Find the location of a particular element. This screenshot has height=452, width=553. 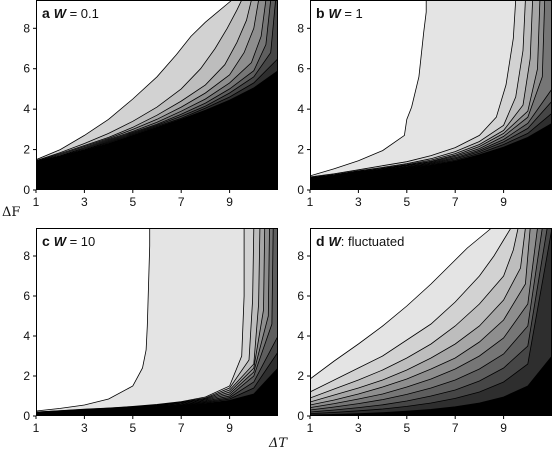

panel-value: = 10 is located at coordinates (80, 241).